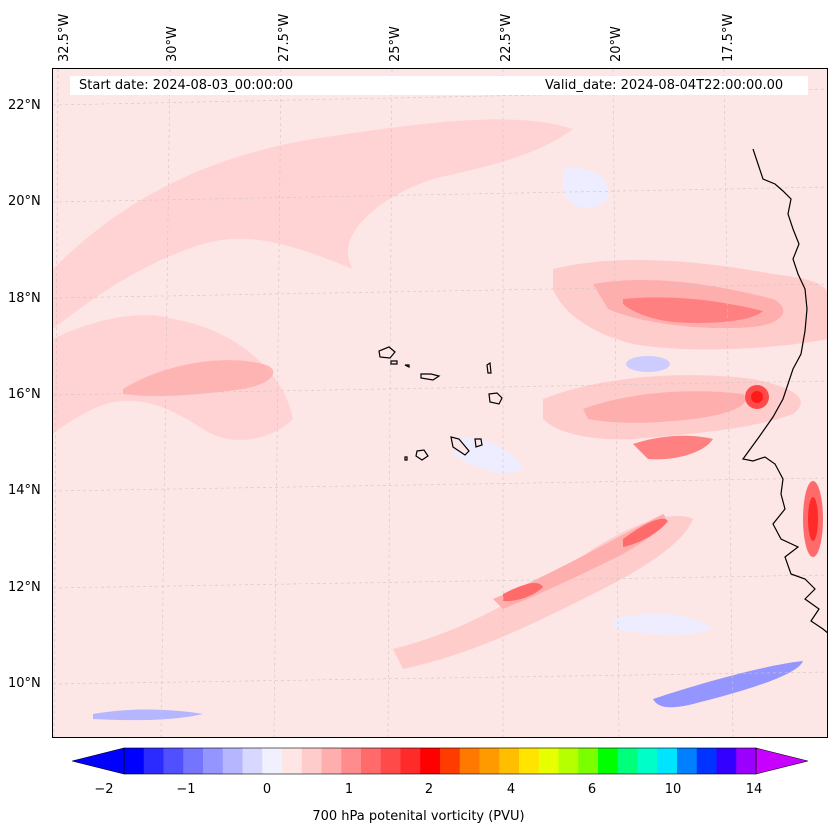 This screenshot has height=836, width=837. Describe the element at coordinates (24, 394) in the screenshot. I see `lat-label-16n: 16°N` at that location.